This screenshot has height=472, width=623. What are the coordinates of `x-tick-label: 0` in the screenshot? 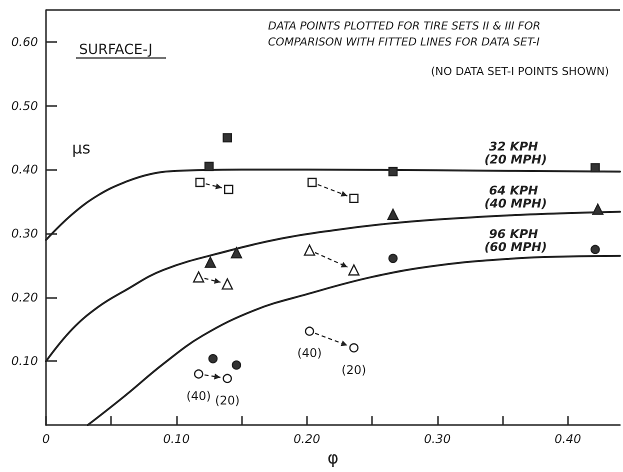 It's located at (46, 439).